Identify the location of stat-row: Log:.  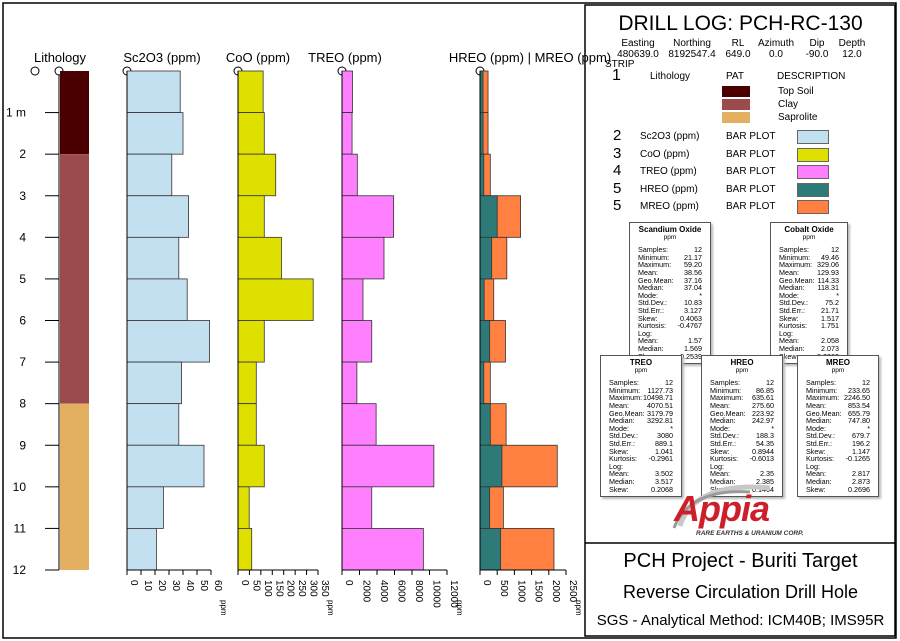
(809, 334).